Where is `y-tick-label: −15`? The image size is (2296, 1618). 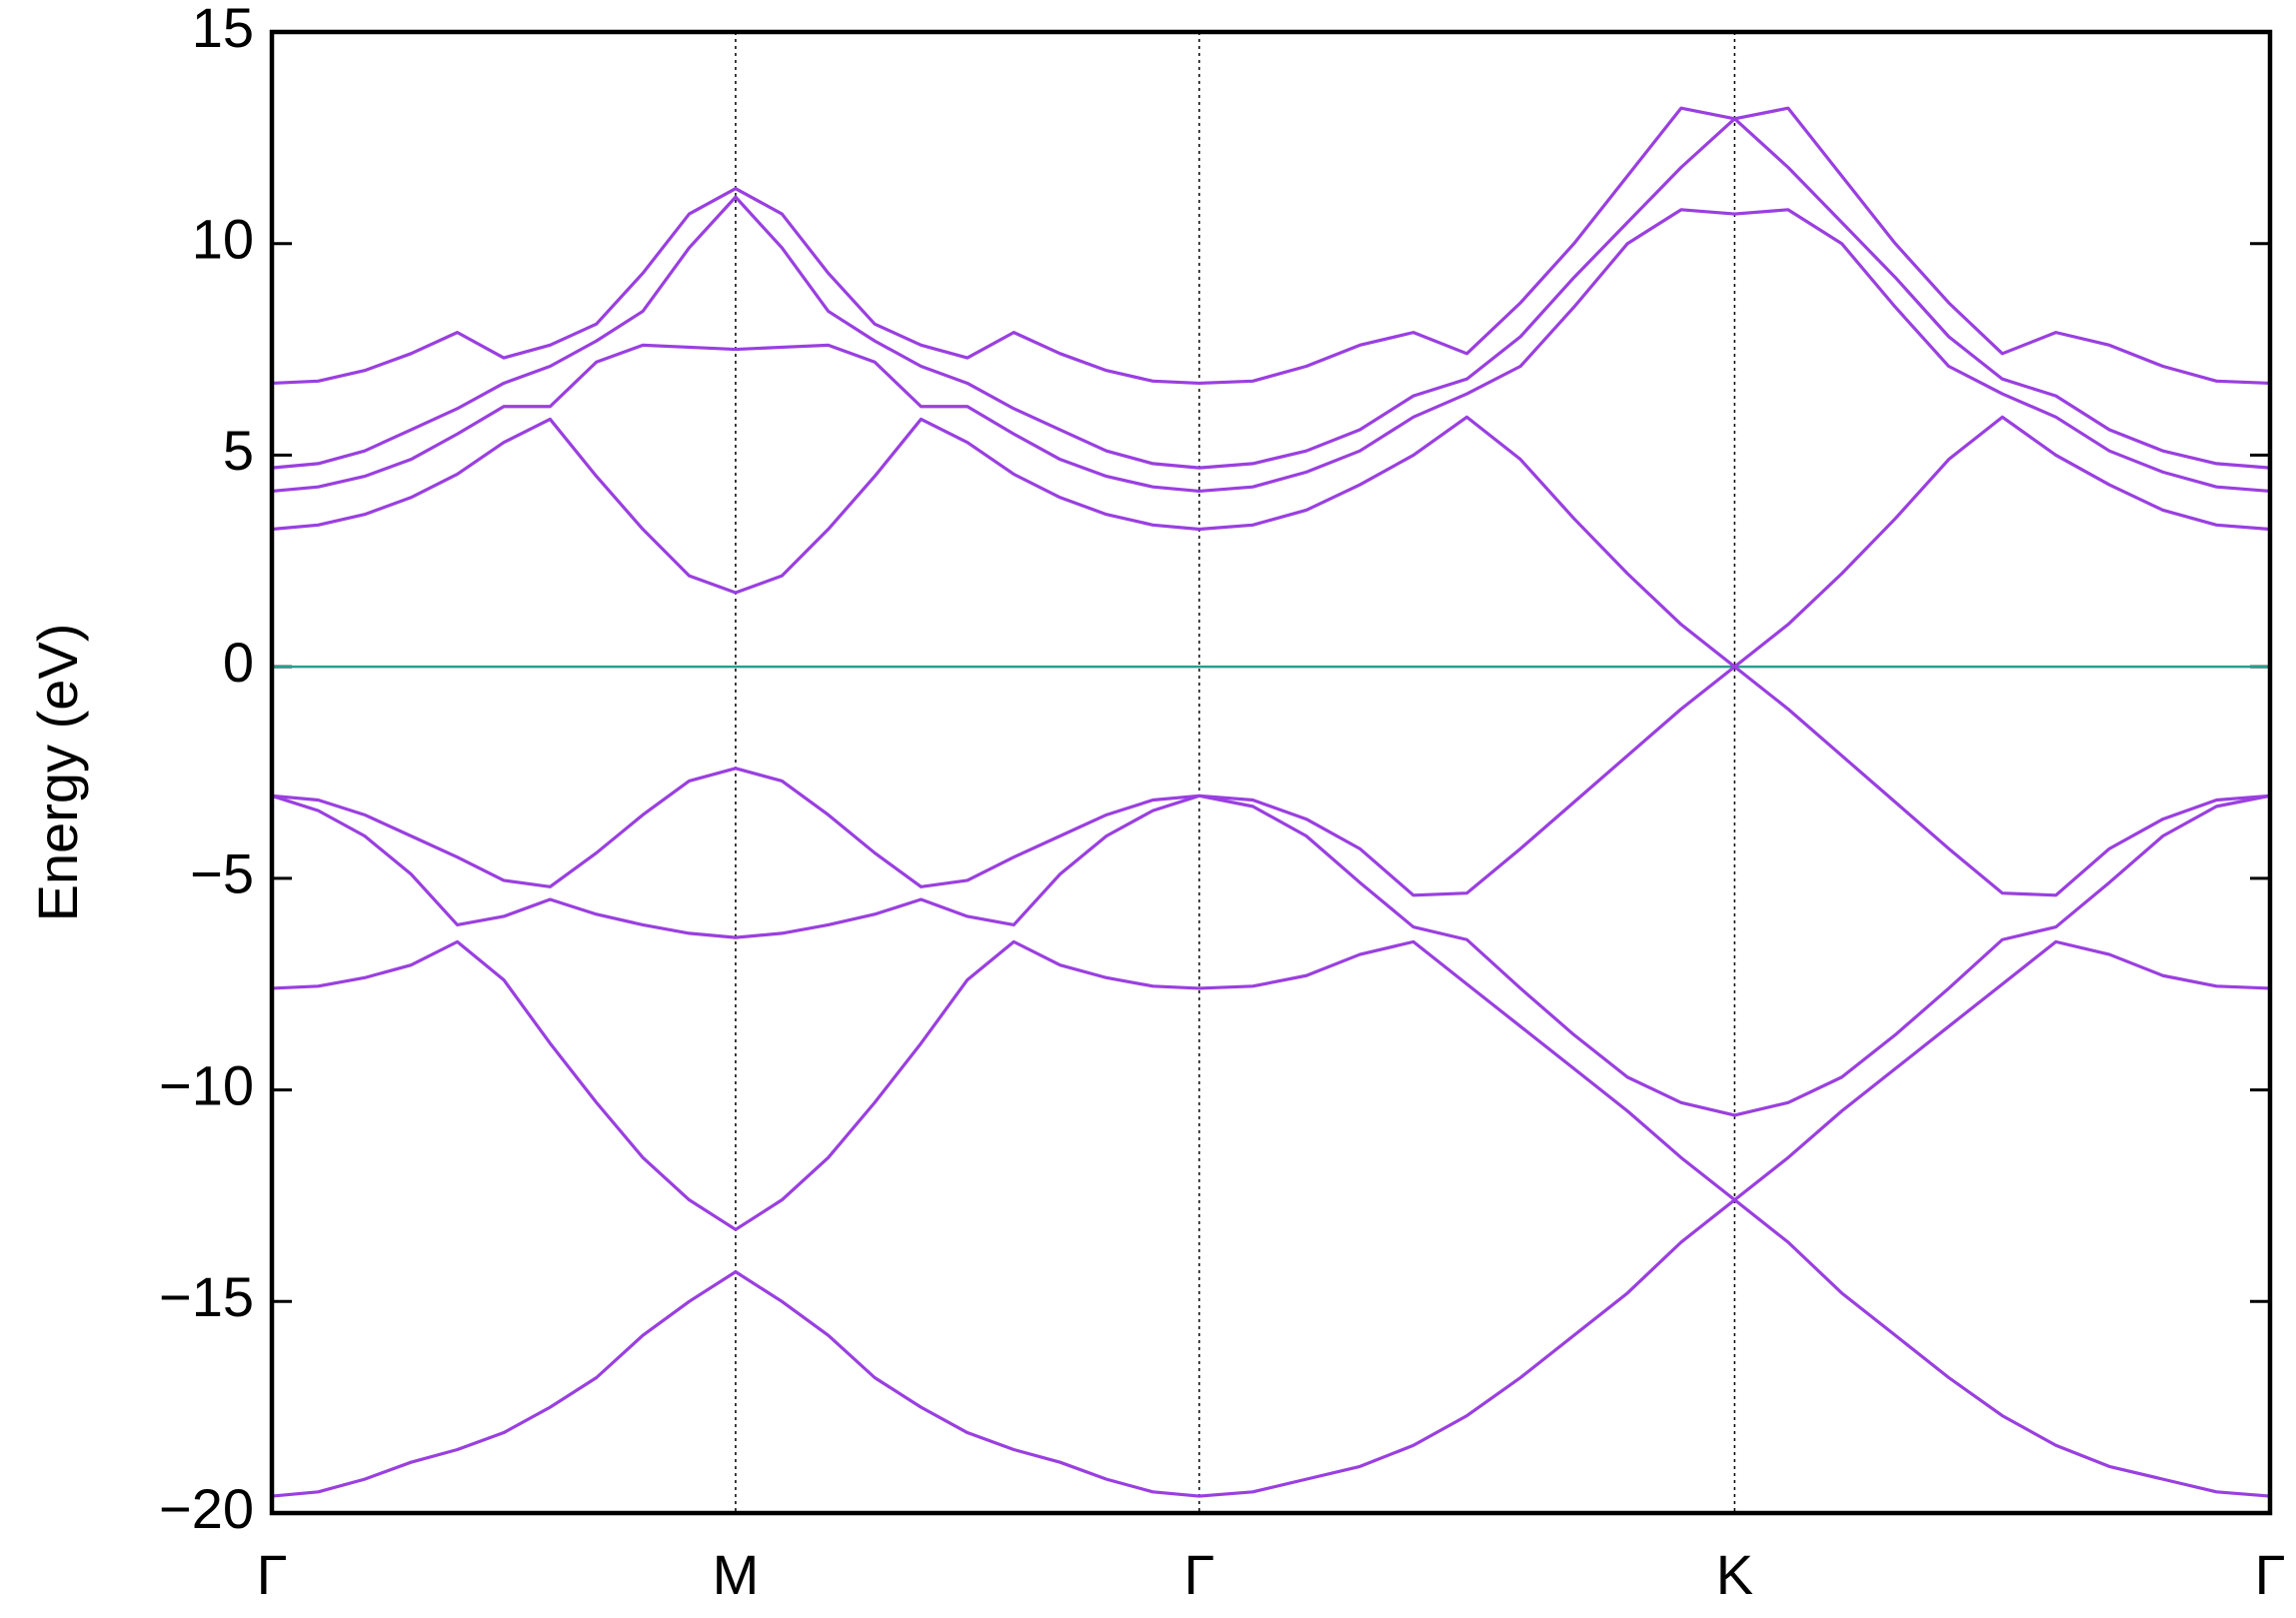 y-tick-label: −15 is located at coordinates (206, 1296).